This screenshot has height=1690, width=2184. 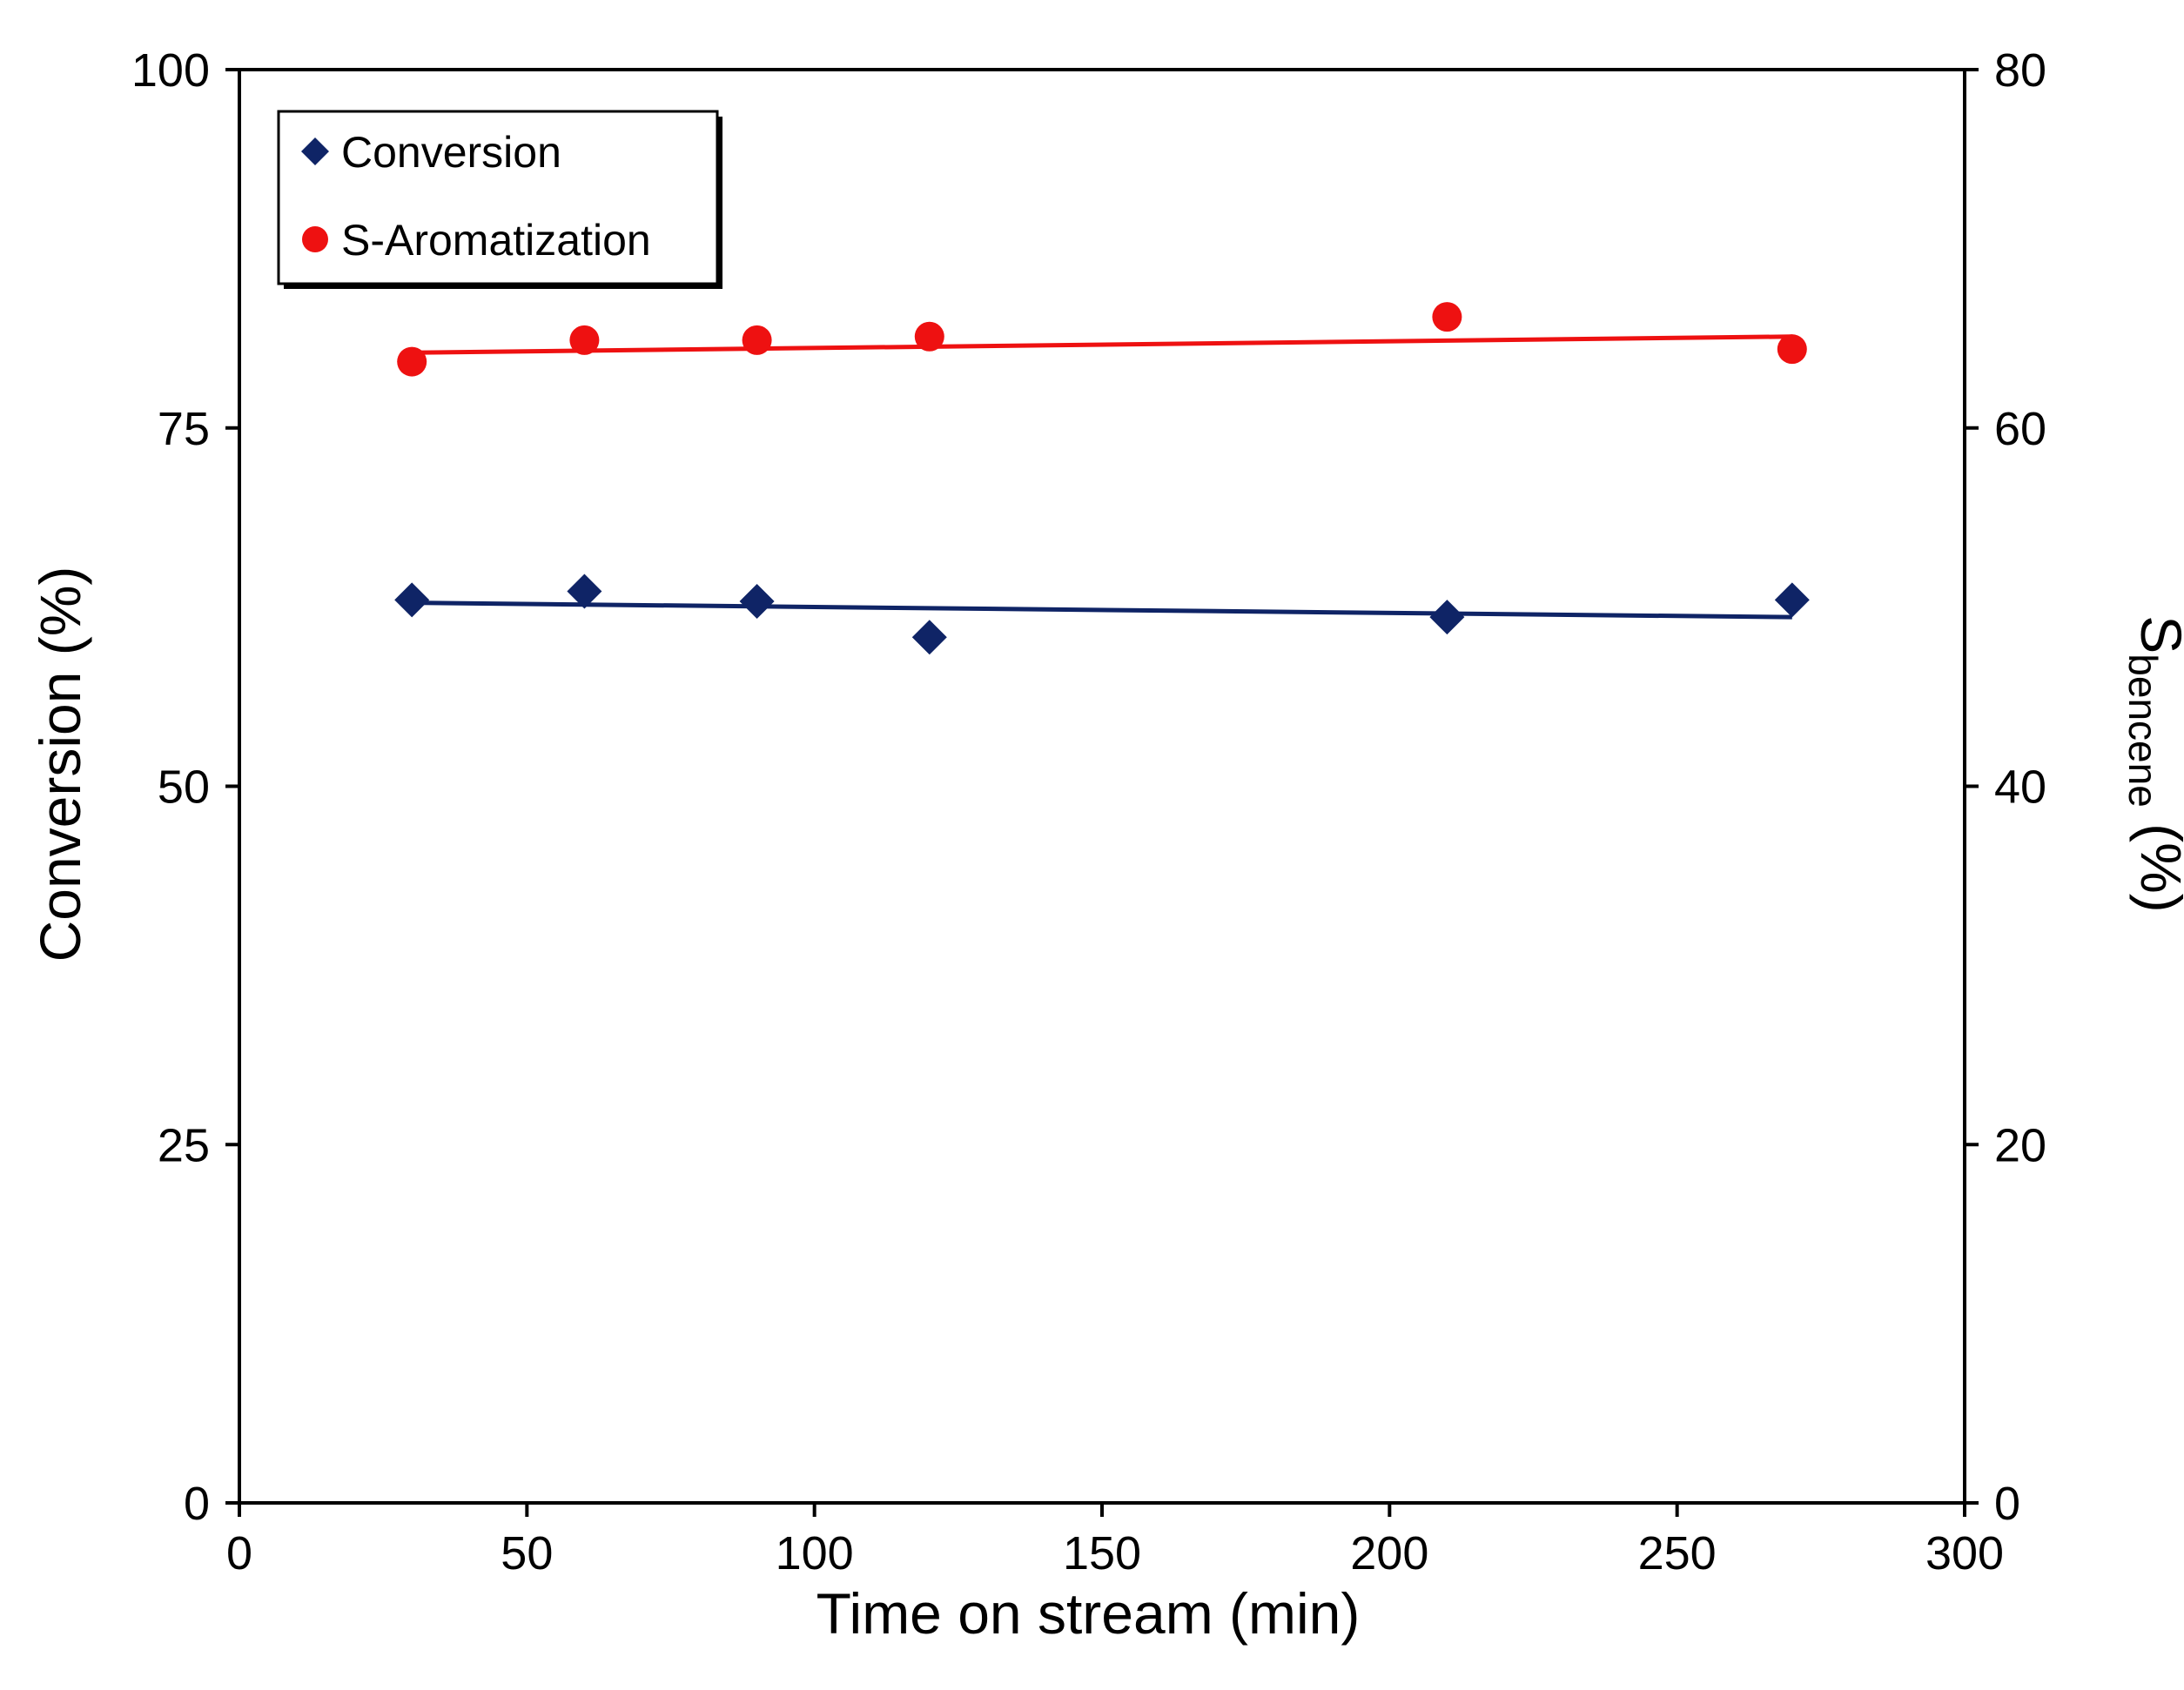 I want to click on legend: Conversion S-Aromatization, so click(x=499, y=199).